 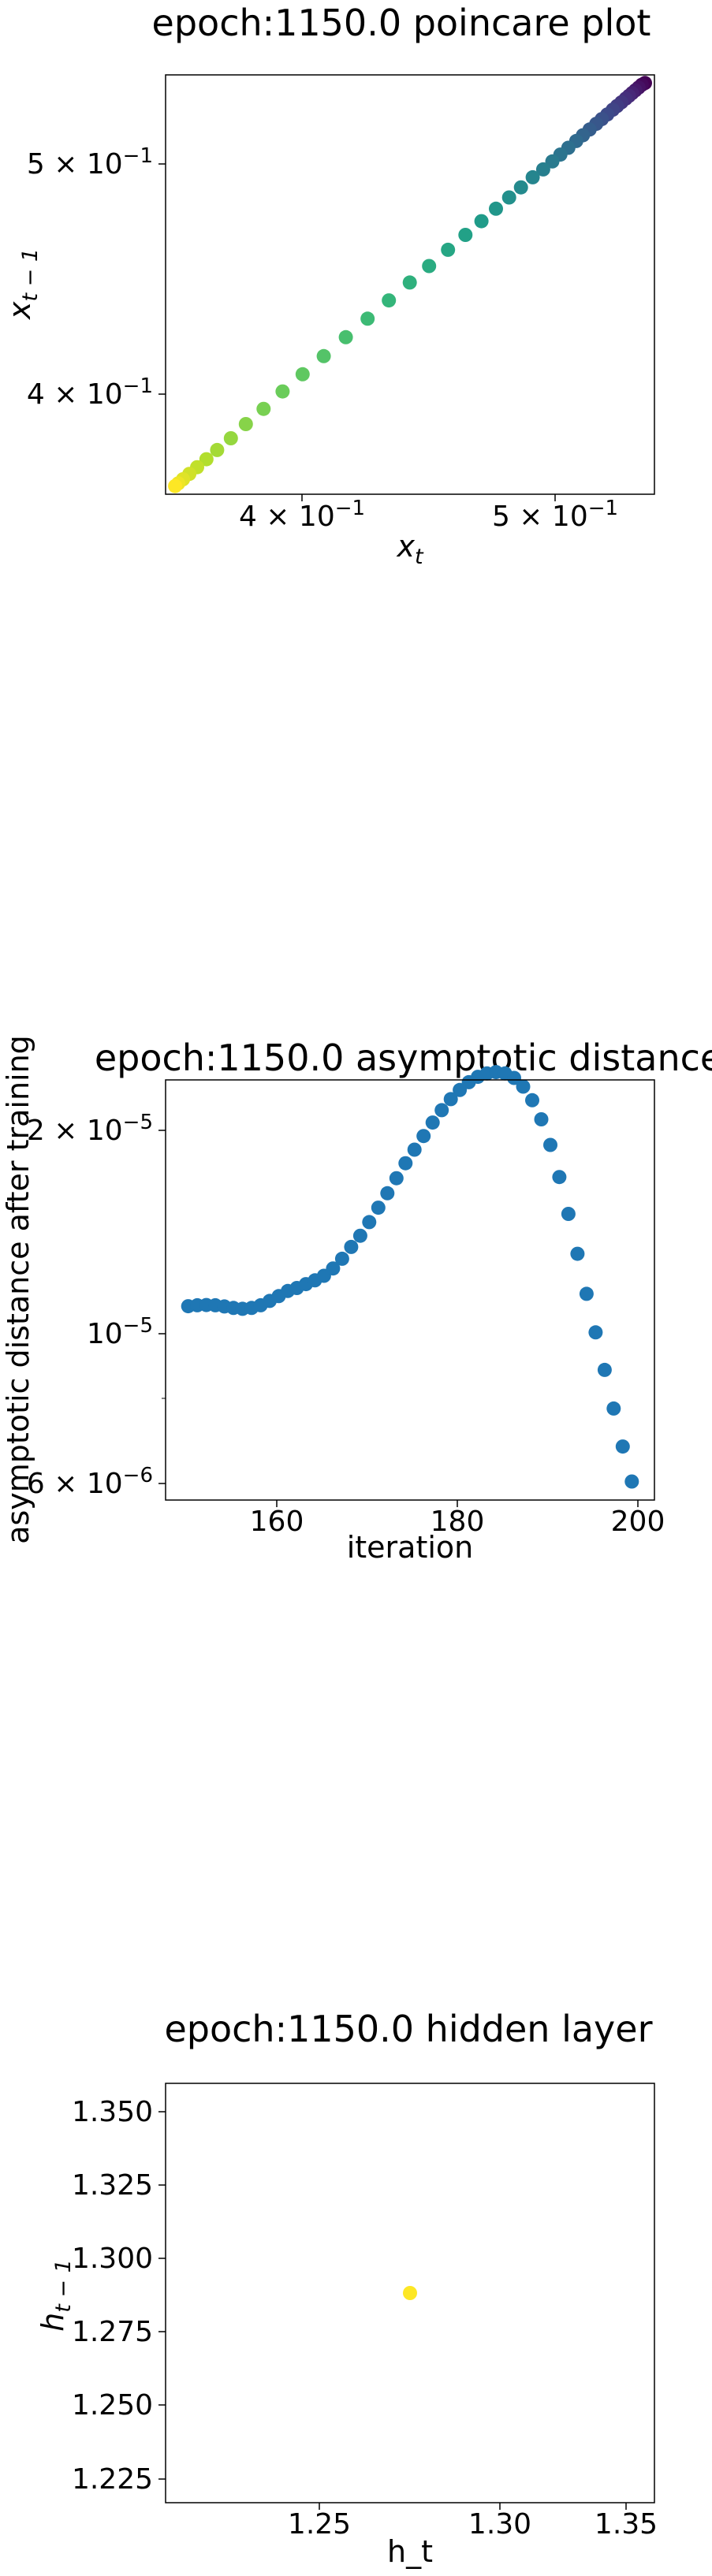 I want to click on poincare-ytick-label: 4 × 10⁻¹, so click(x=90, y=392).